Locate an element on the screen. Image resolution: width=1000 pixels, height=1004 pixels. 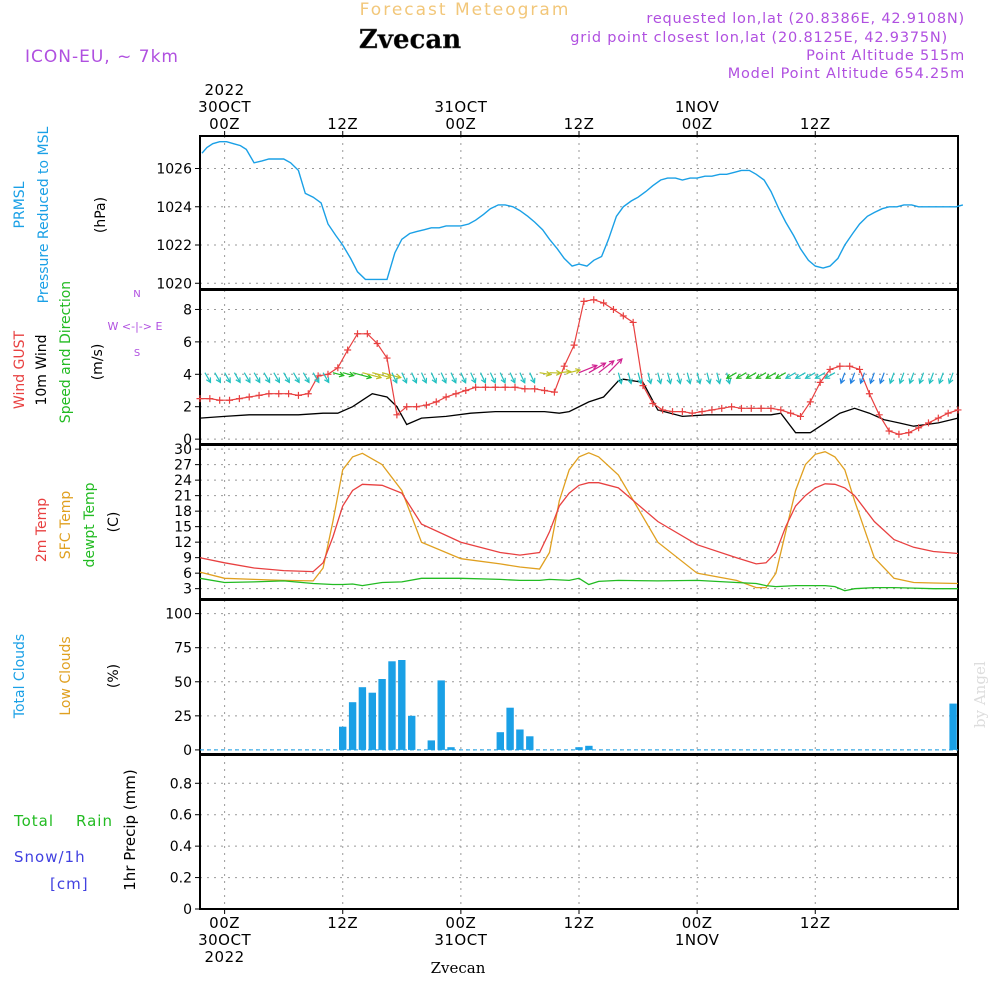
clouds-ytick-label-4: 100 is located at coordinates (178, 615).